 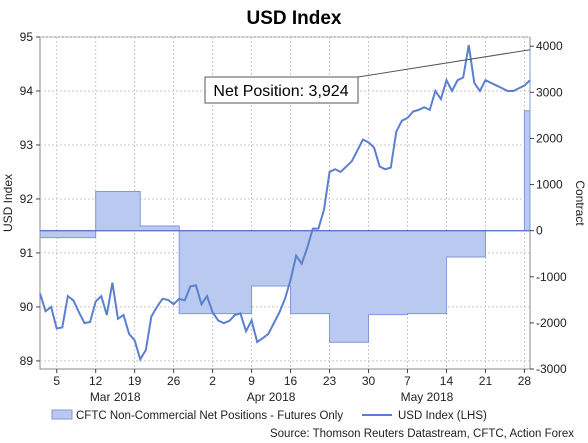 What do you see at coordinates (212, 381) in the screenshot?
I see `x-tick-label: 2` at bounding box center [212, 381].